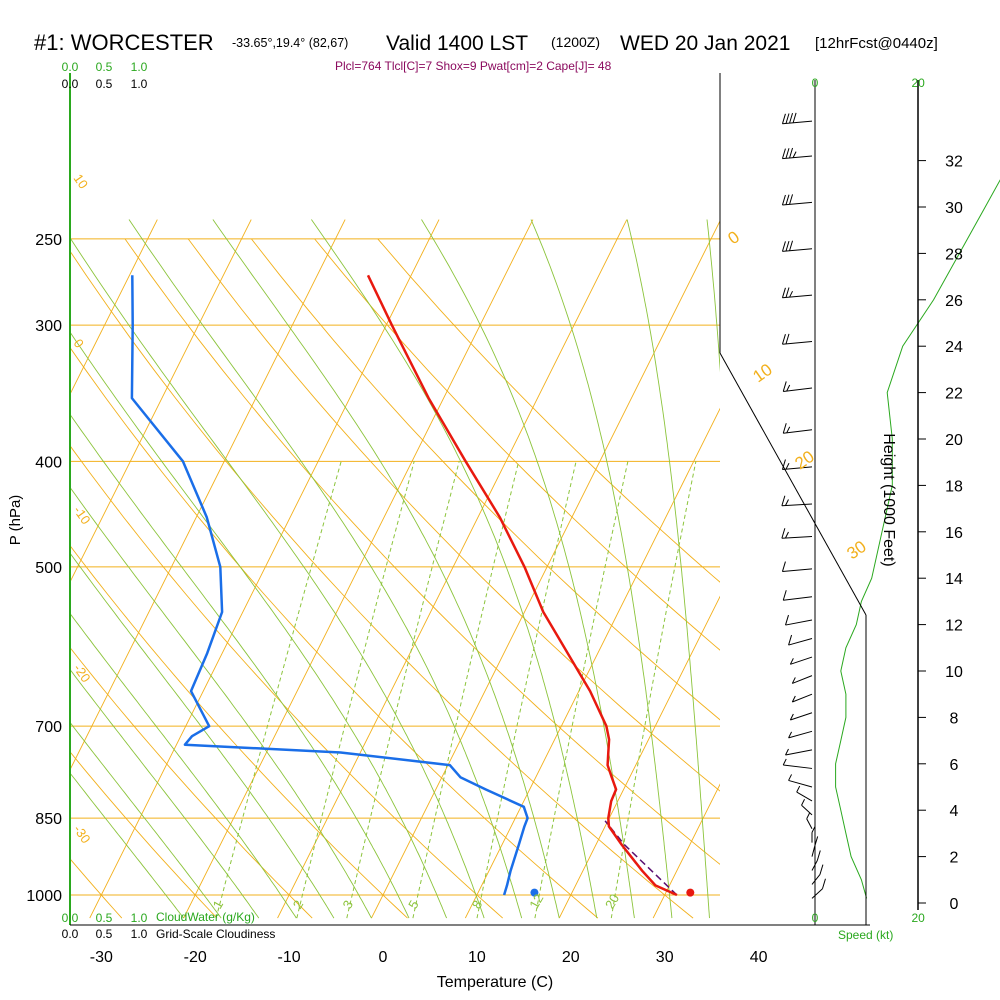 Image resolution: width=1000 pixels, height=1000 pixels. Describe the element at coordinates (641, 858) in the screenshot. I see `lifted-parcel-line` at that location.